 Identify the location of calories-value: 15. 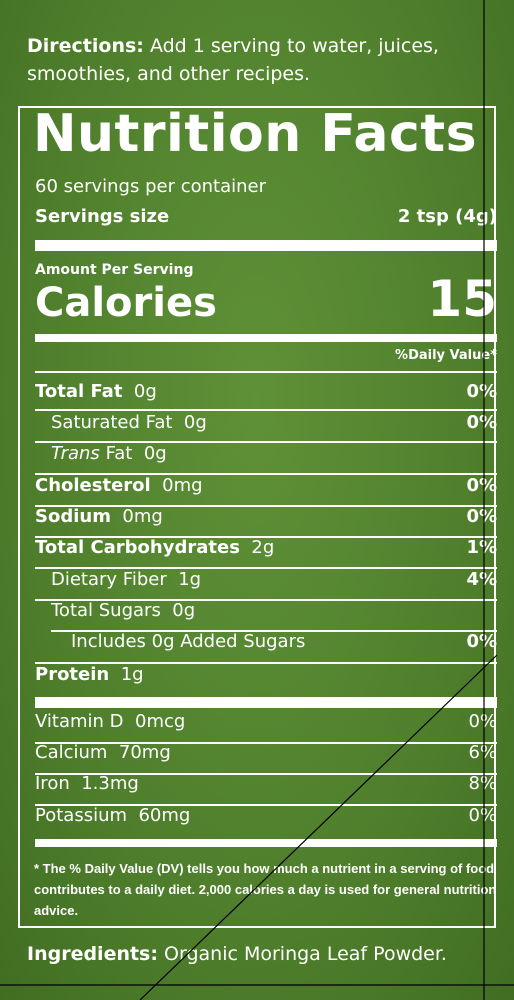
(462, 299).